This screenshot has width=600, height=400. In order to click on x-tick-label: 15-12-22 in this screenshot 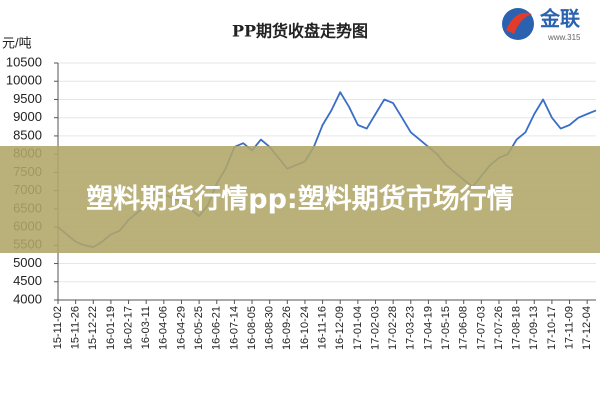, I will do `click(93, 328)`.